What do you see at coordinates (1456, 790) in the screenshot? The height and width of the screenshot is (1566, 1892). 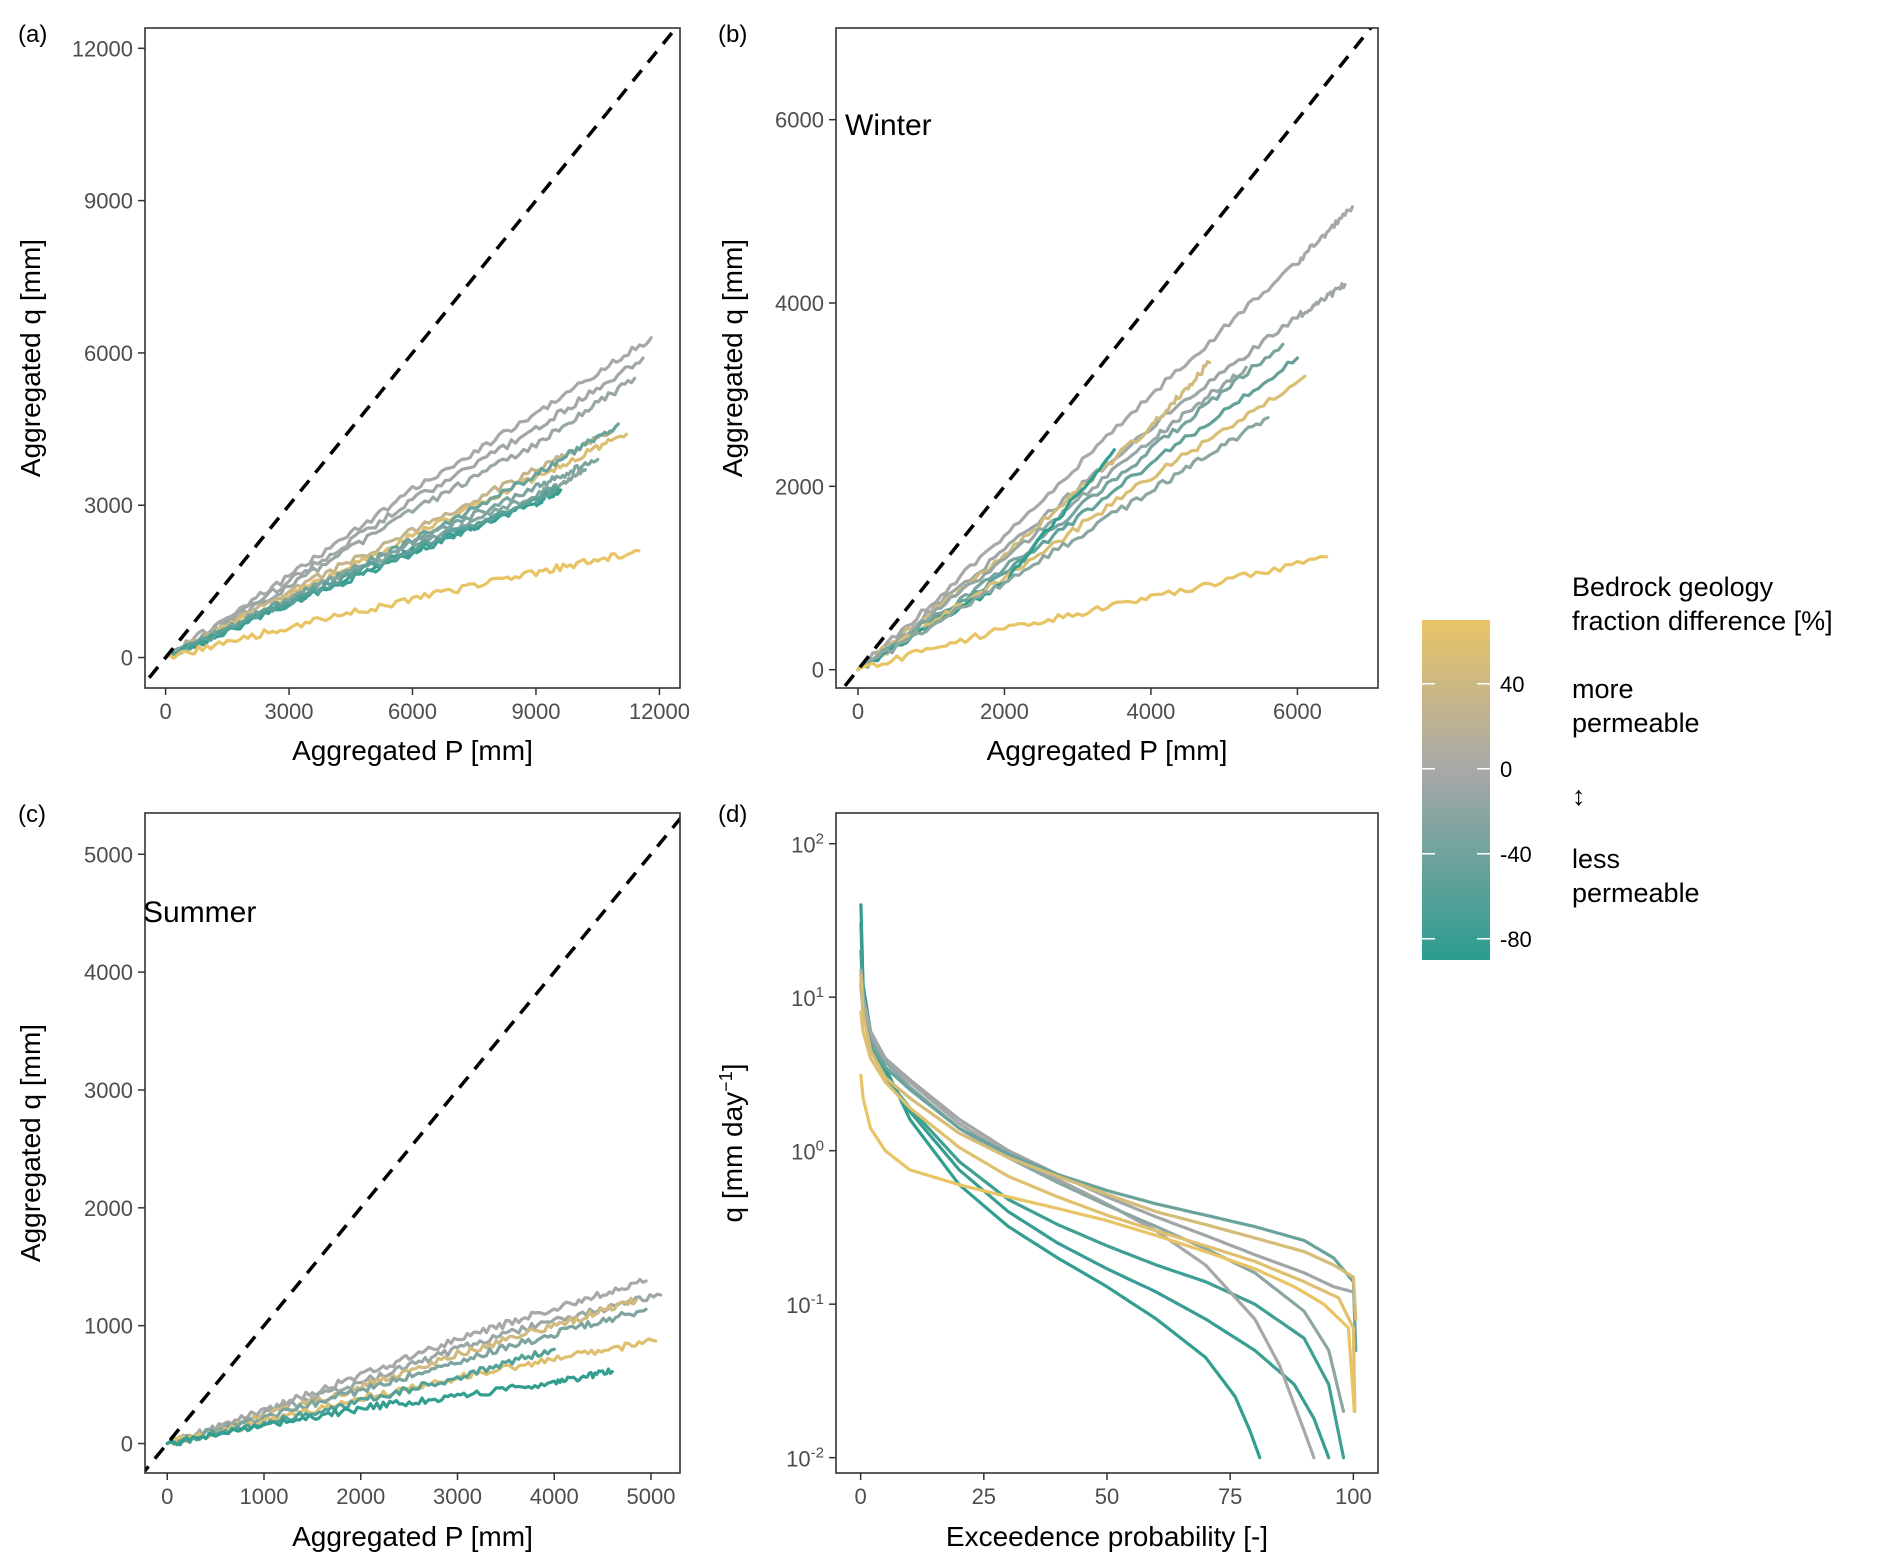 I see `legend-colorbar` at bounding box center [1456, 790].